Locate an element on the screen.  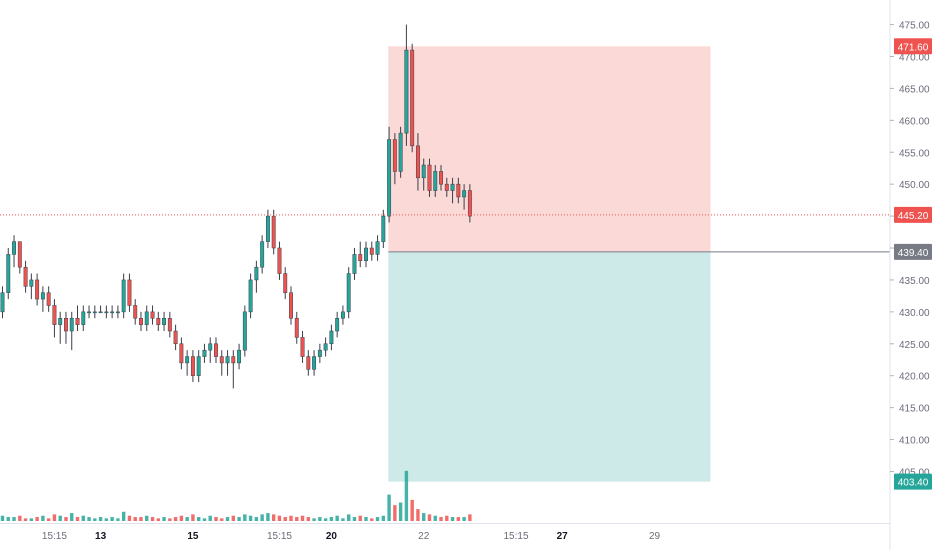
price-tick-label: 420.00 is located at coordinates (914, 377).